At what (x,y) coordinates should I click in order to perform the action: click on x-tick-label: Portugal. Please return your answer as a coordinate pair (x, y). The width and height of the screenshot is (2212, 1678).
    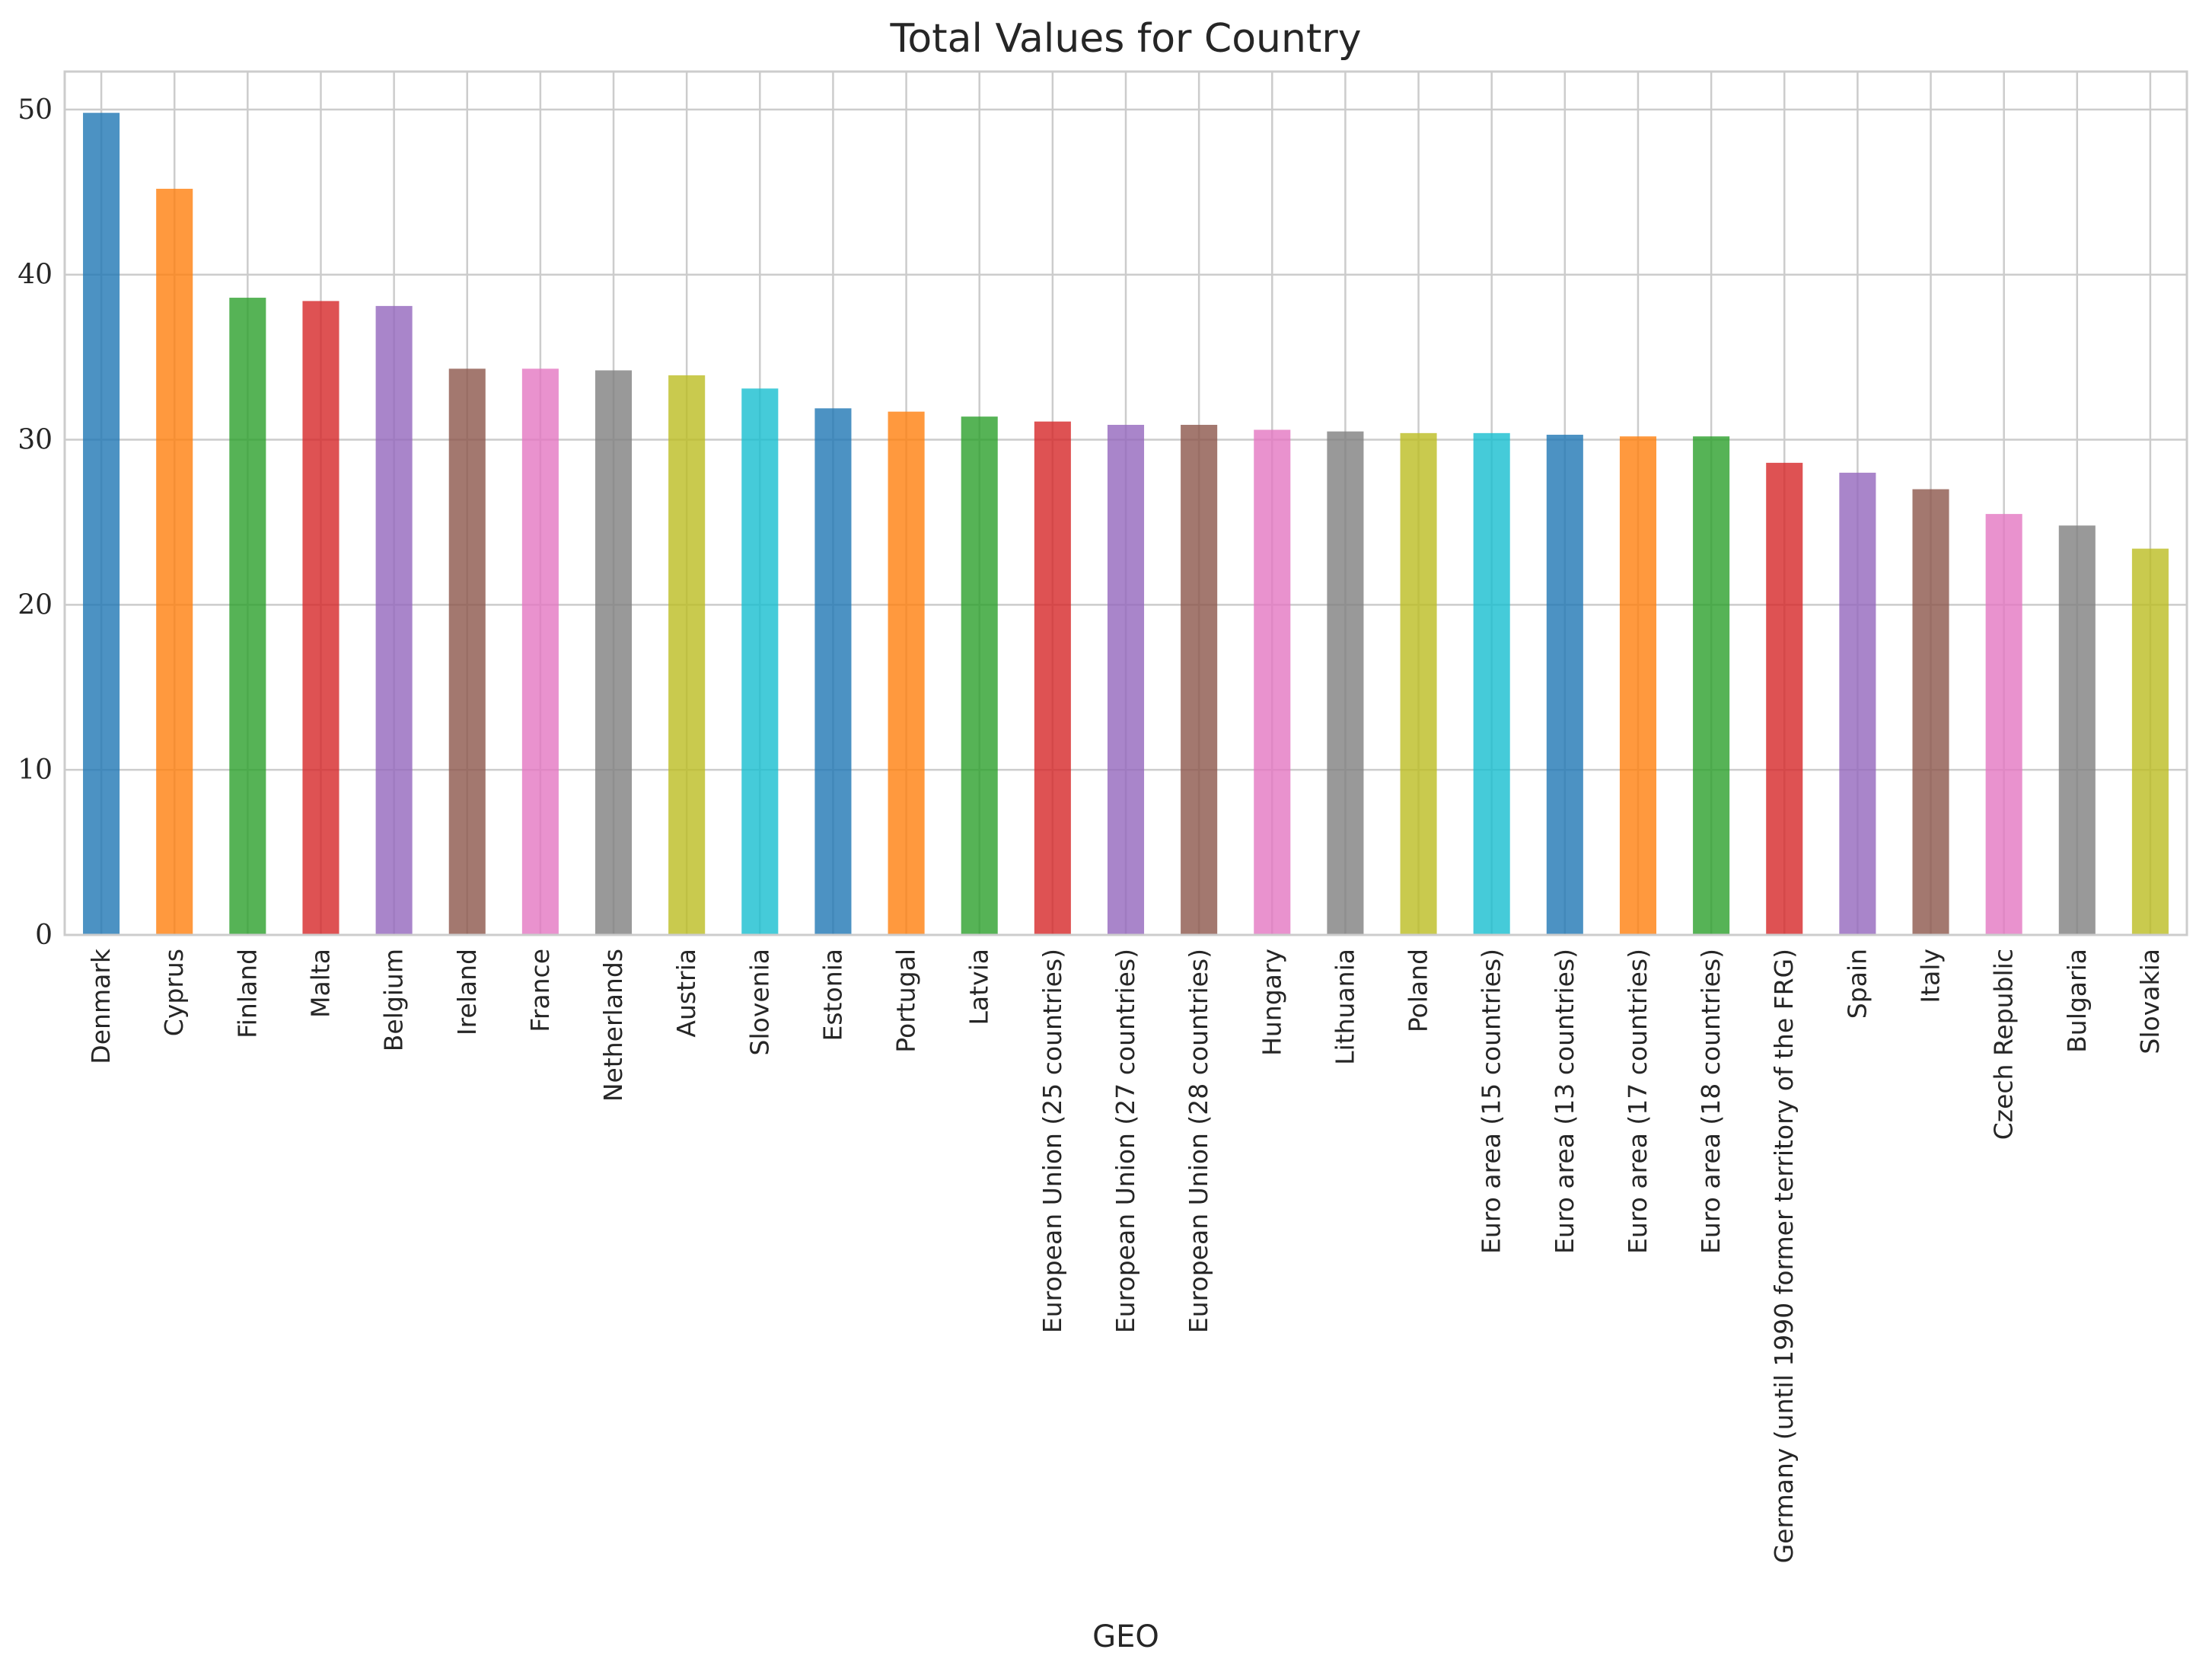
    Looking at the image, I should click on (906, 1001).